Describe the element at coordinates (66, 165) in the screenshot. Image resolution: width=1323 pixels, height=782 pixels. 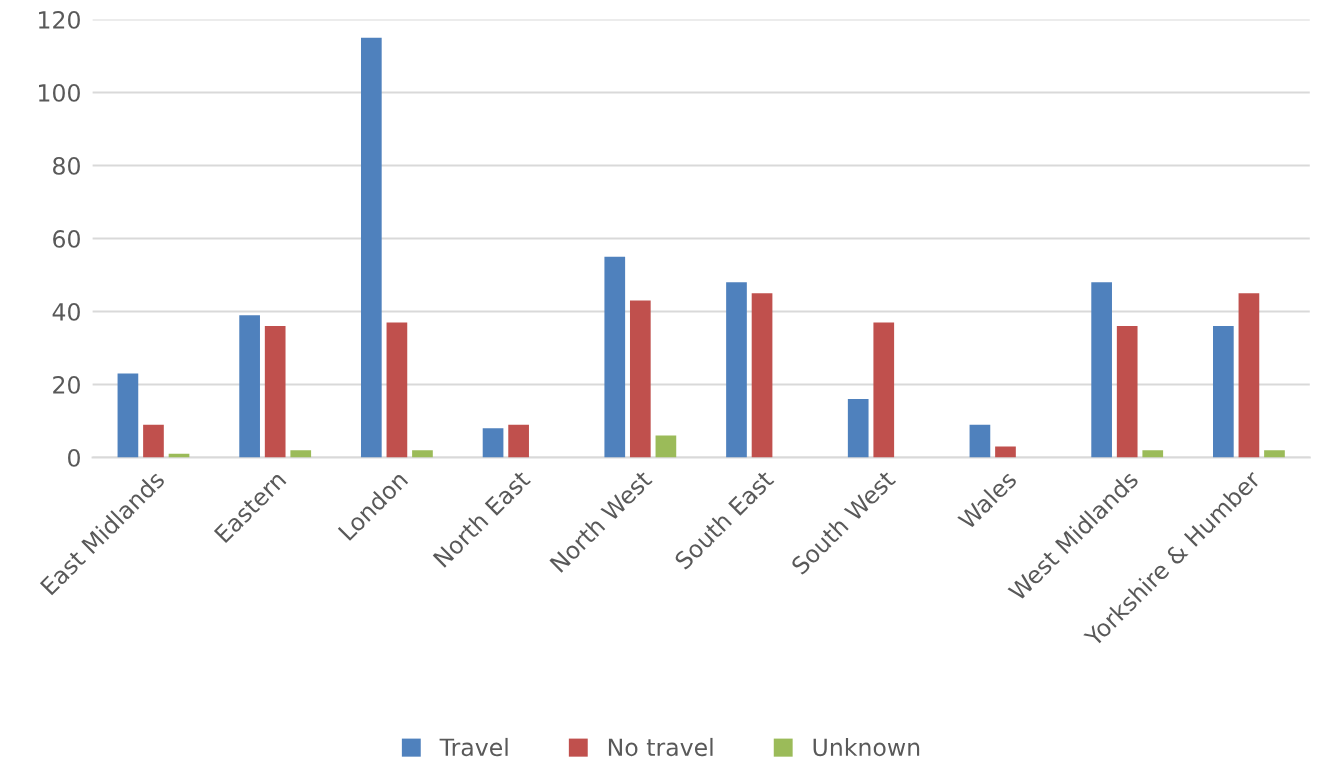
I see `y-tick-label: 80` at that location.